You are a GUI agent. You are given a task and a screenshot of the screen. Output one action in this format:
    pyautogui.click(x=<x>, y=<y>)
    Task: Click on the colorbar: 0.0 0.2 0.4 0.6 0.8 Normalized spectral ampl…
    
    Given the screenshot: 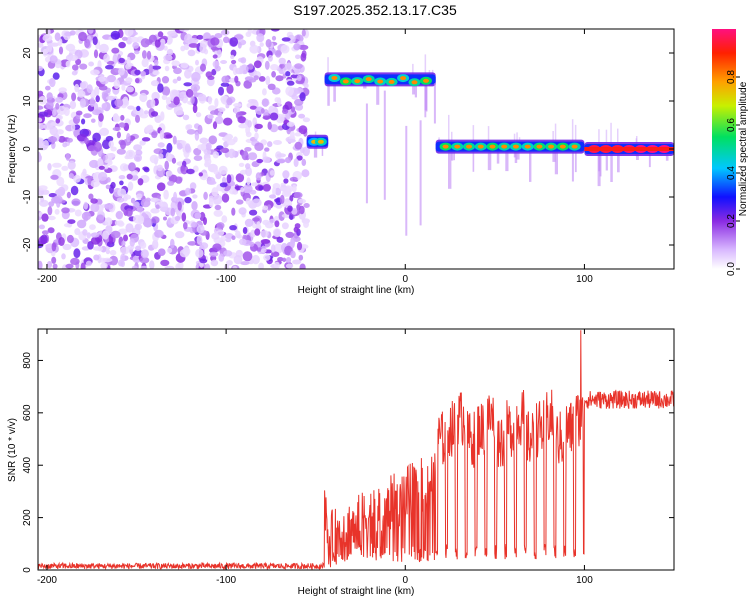 What is the action you would take?
    pyautogui.click(x=730, y=152)
    